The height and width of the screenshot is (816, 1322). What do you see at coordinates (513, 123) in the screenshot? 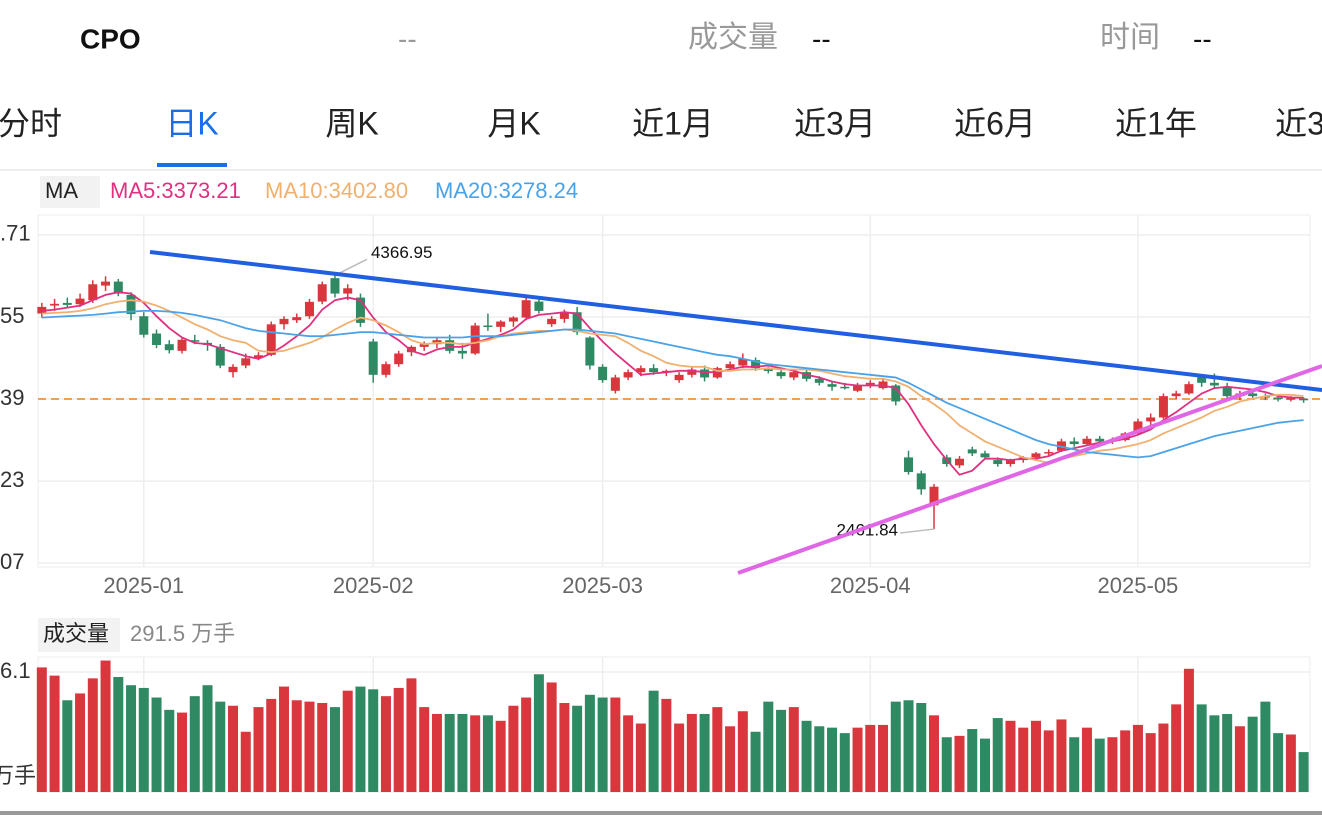
I see `tab: 月K` at bounding box center [513, 123].